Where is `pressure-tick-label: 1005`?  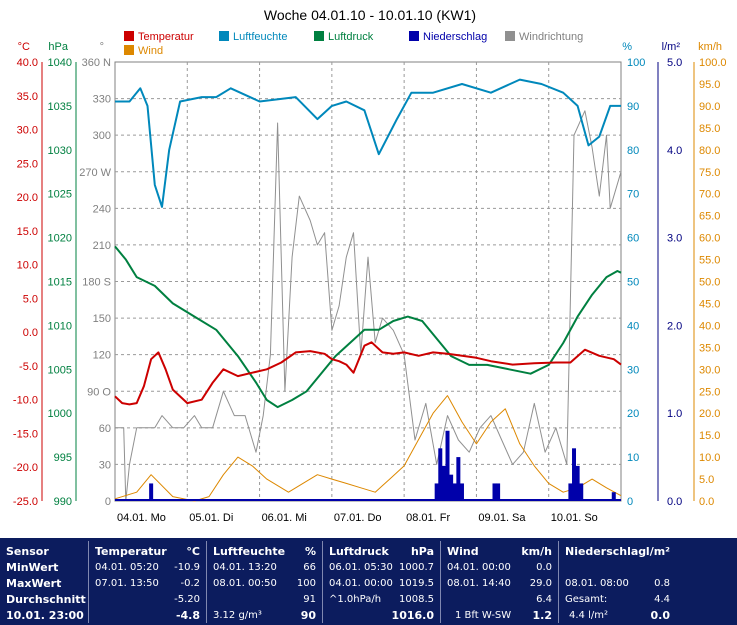 pressure-tick-label: 1005 is located at coordinates (60, 370).